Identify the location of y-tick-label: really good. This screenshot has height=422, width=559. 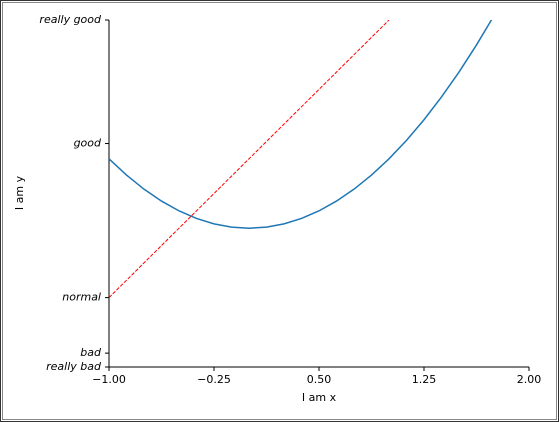
(70, 19).